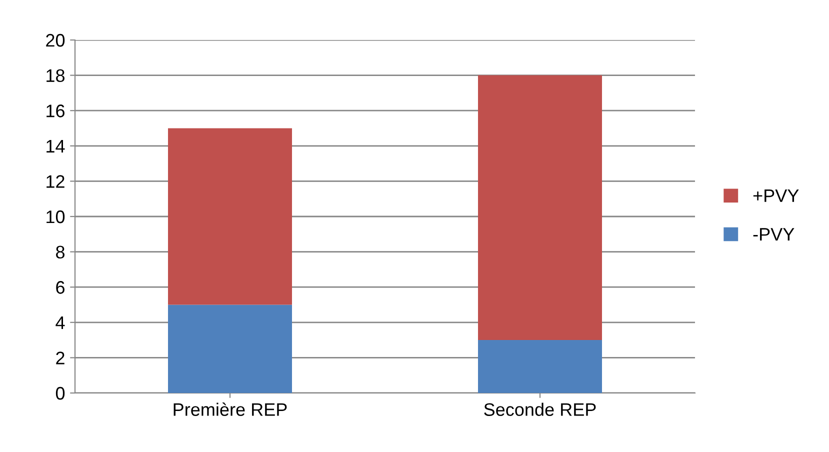 Image resolution: width=829 pixels, height=452 pixels. Describe the element at coordinates (55, 40) in the screenshot. I see `y-tick-label: 20` at that location.